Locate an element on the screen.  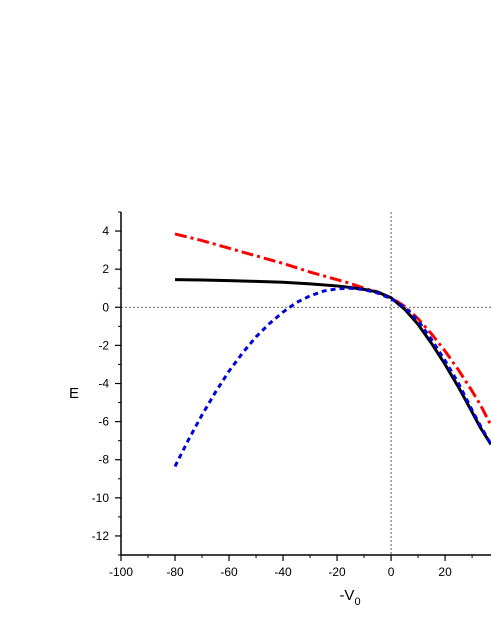
x-axis-title-main: -V is located at coordinates (346, 595).